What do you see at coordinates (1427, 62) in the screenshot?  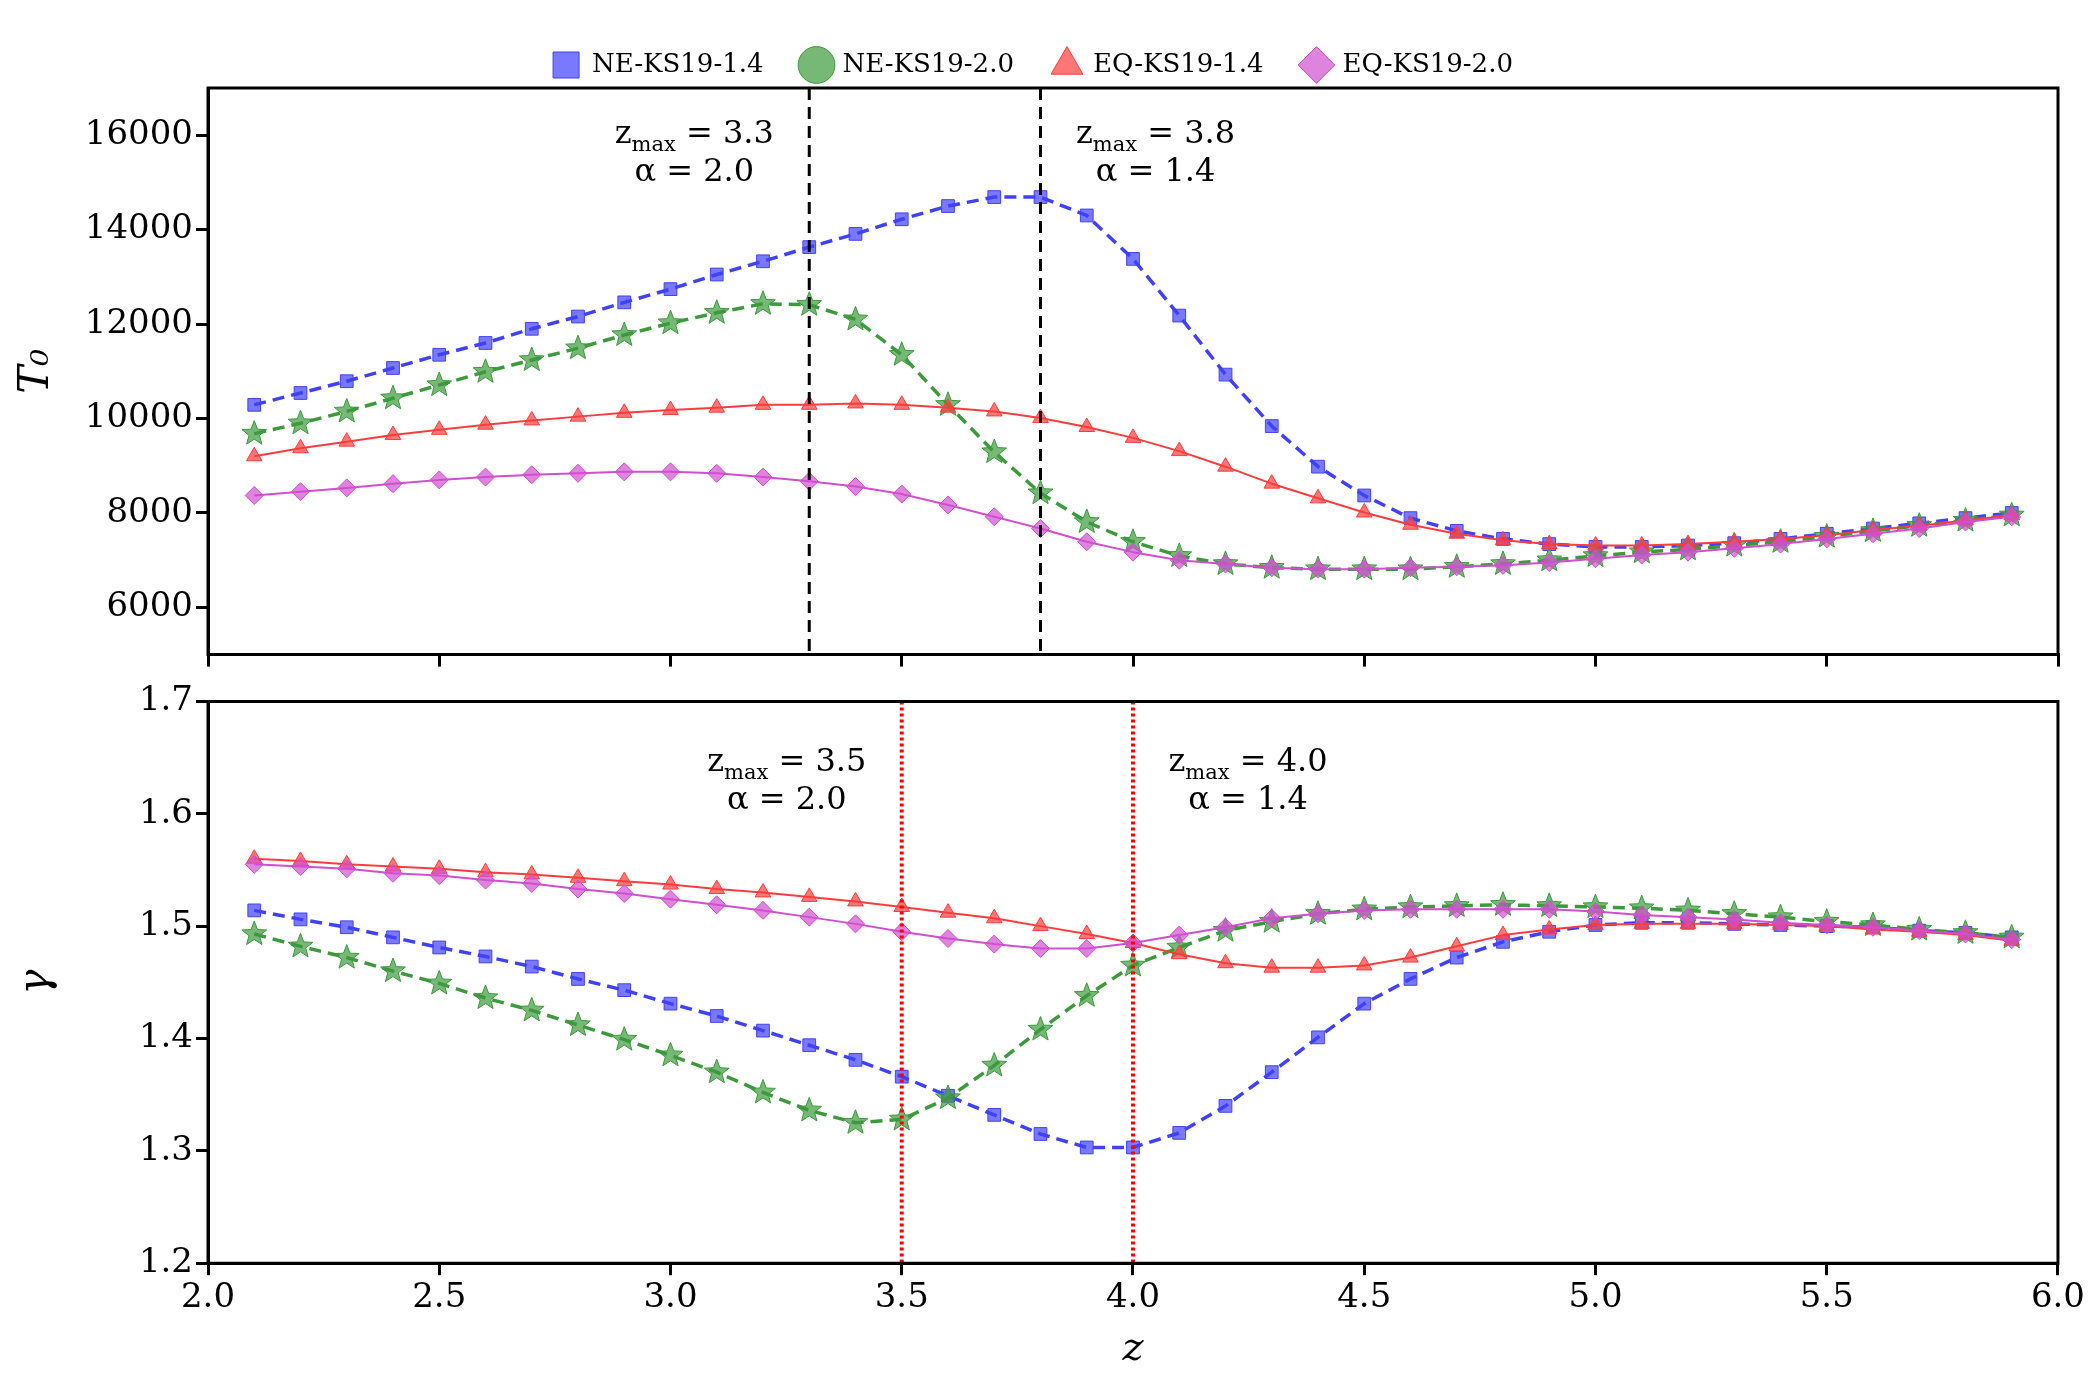 I see `legend-label: EQ-KS19-2.0` at bounding box center [1427, 62].